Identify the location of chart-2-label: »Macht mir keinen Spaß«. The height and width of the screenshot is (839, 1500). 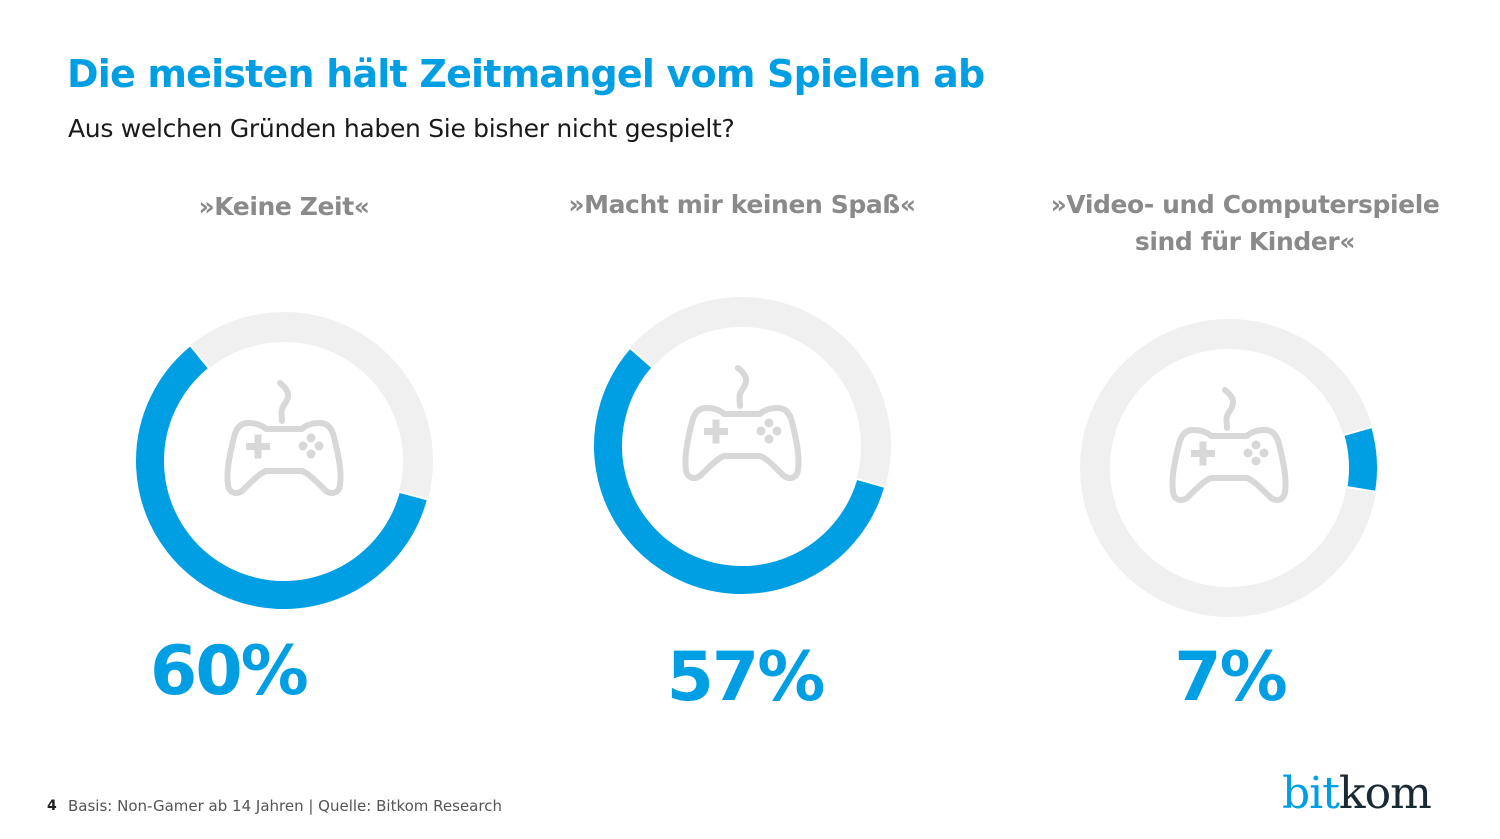
(742, 204).